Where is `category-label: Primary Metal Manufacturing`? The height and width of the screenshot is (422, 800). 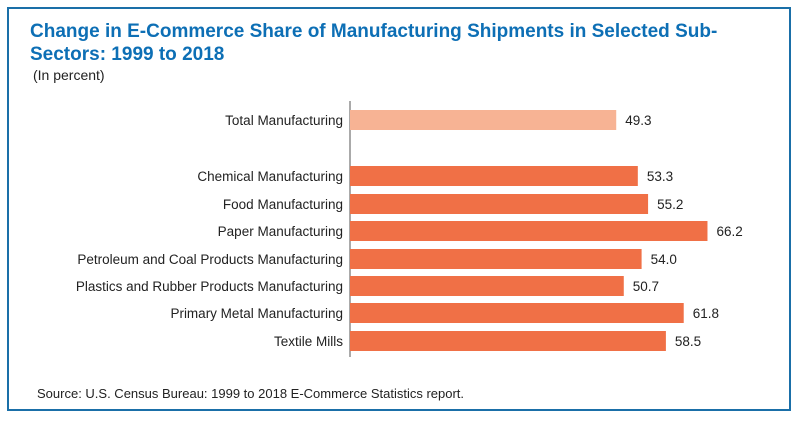
category-label: Primary Metal Manufacturing is located at coordinates (256, 313).